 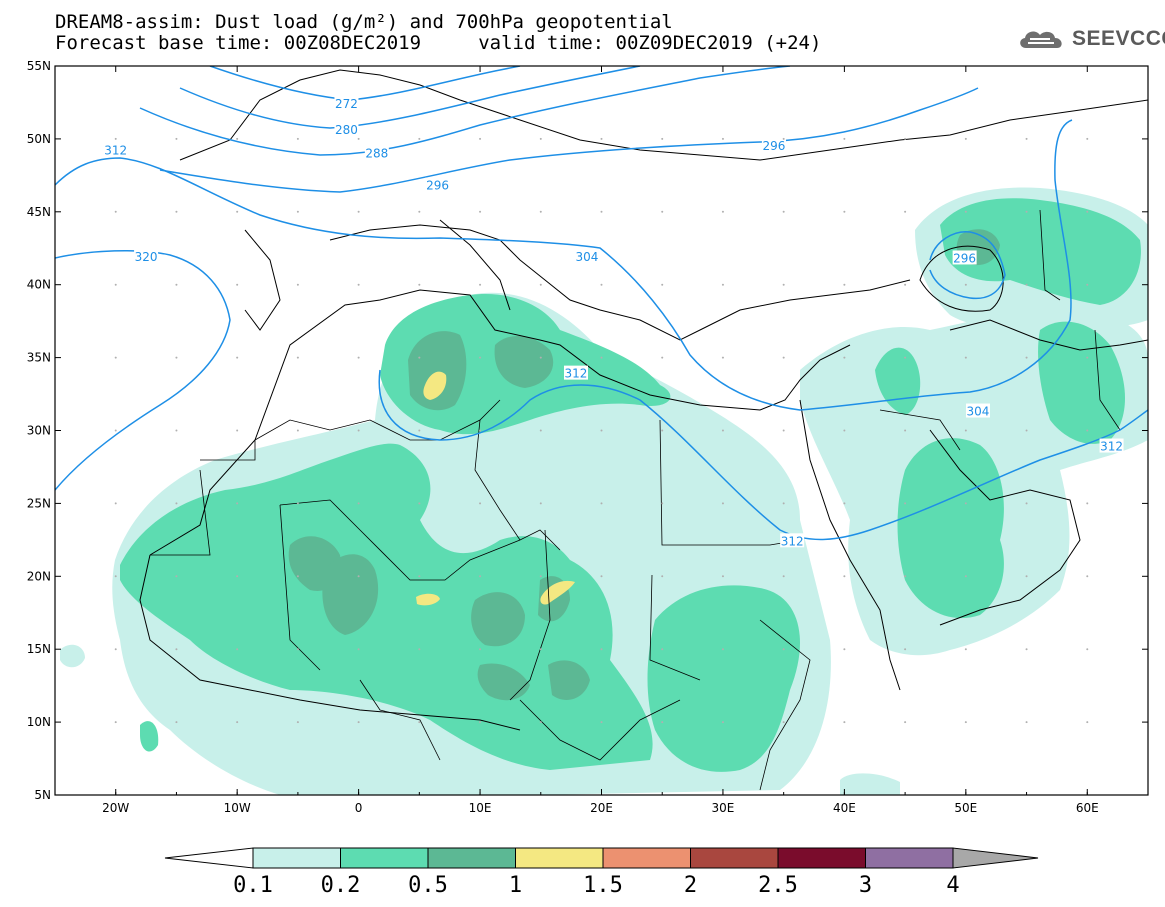 I want to click on lon-tick-label: 20W, so click(x=115, y=808).